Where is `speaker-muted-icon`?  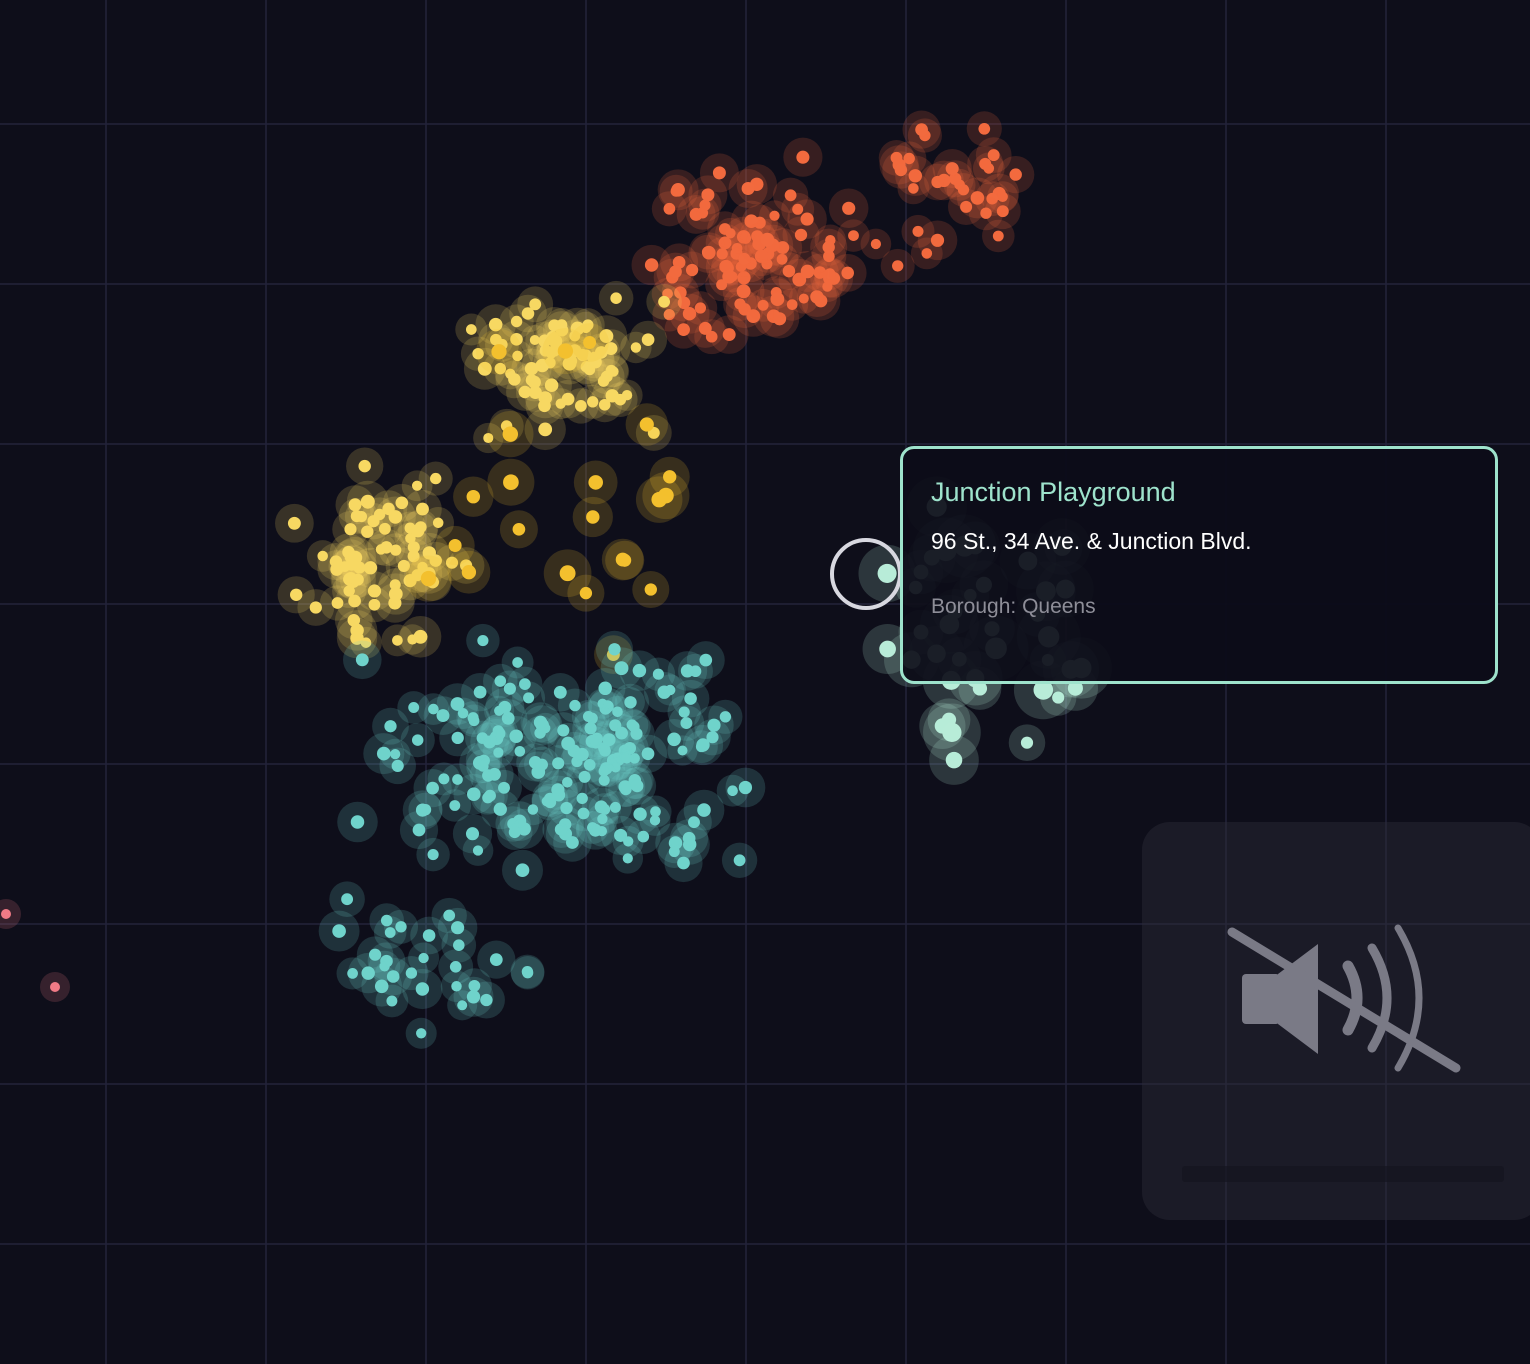
speaker-muted-icon is located at coordinates (1342, 1003).